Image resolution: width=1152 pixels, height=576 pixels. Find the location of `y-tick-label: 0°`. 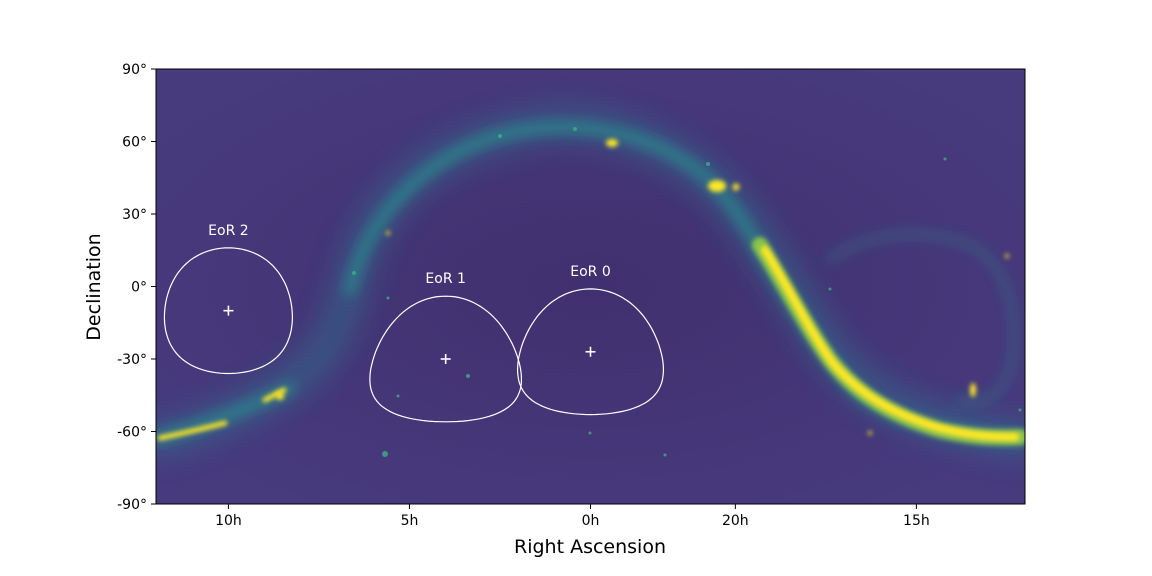

y-tick-label: 0° is located at coordinates (139, 288).